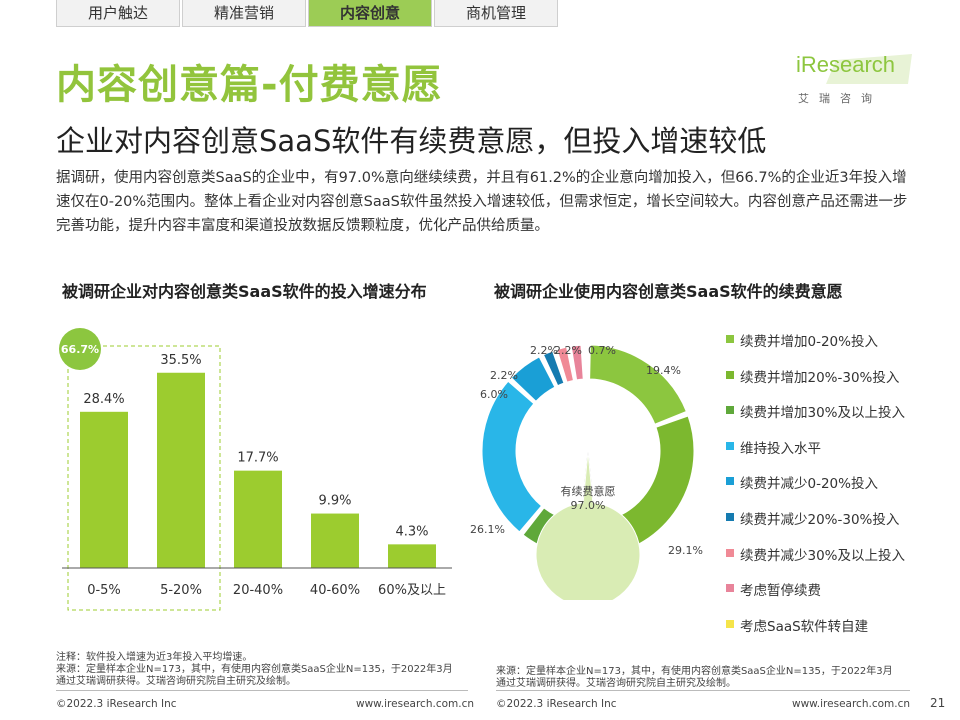 This screenshot has width=960, height=720. What do you see at coordinates (334, 501) in the screenshot?
I see `bar-value-label: 9.9%` at bounding box center [334, 501].